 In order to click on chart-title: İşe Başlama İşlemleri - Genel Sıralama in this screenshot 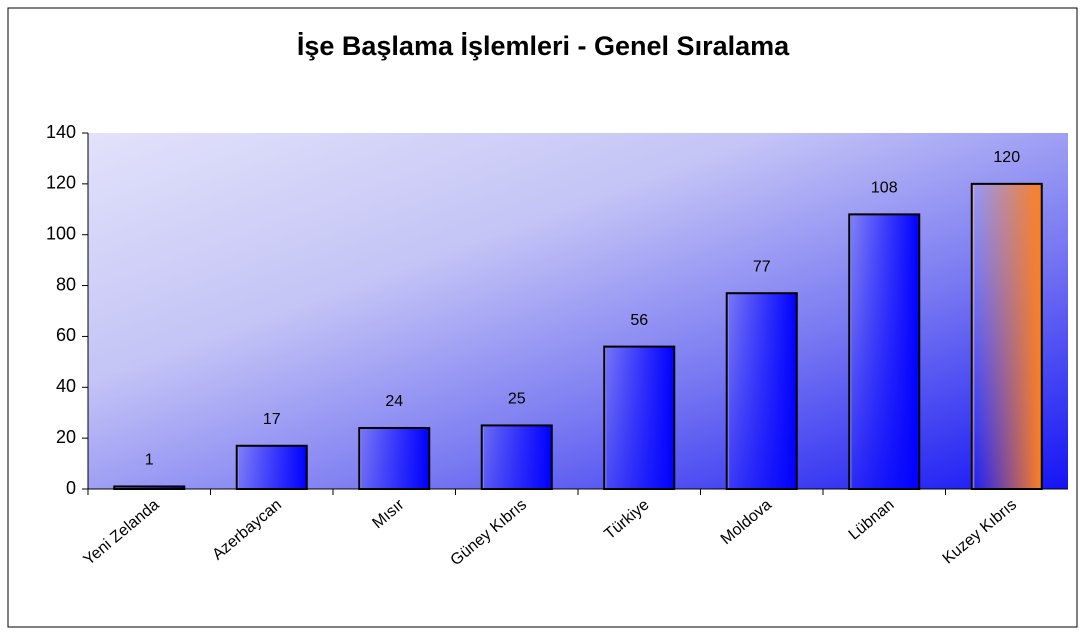, I will do `click(543, 46)`.